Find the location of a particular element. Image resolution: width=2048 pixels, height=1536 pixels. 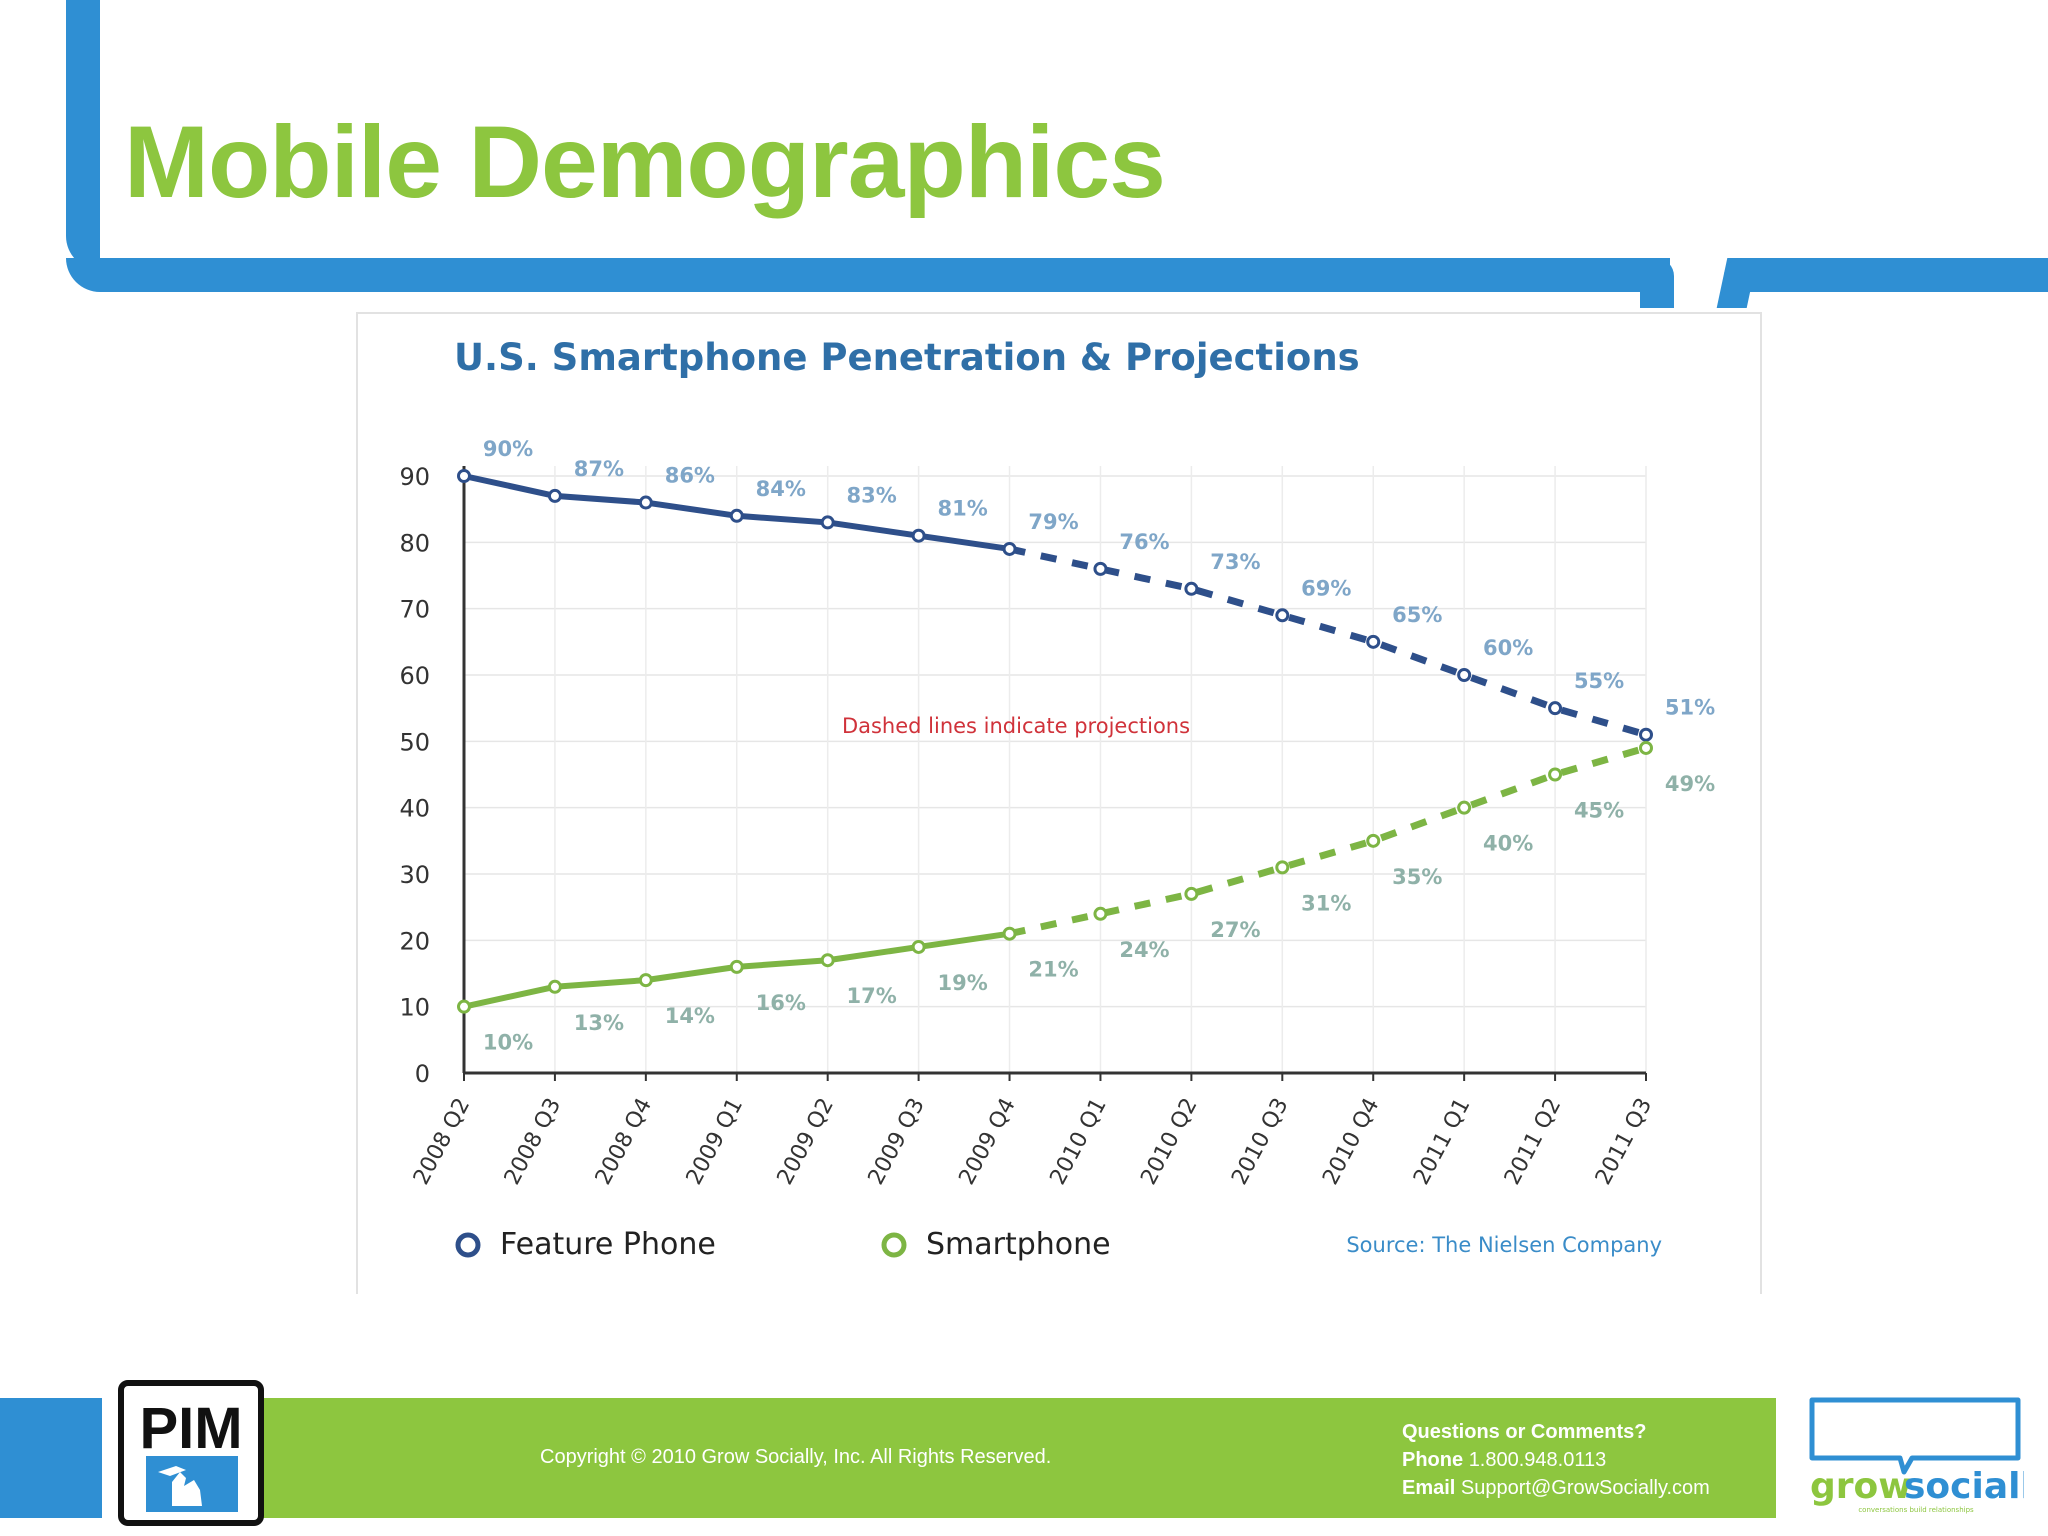

brand-word-socially: socially is located at coordinates (1964, 1486).